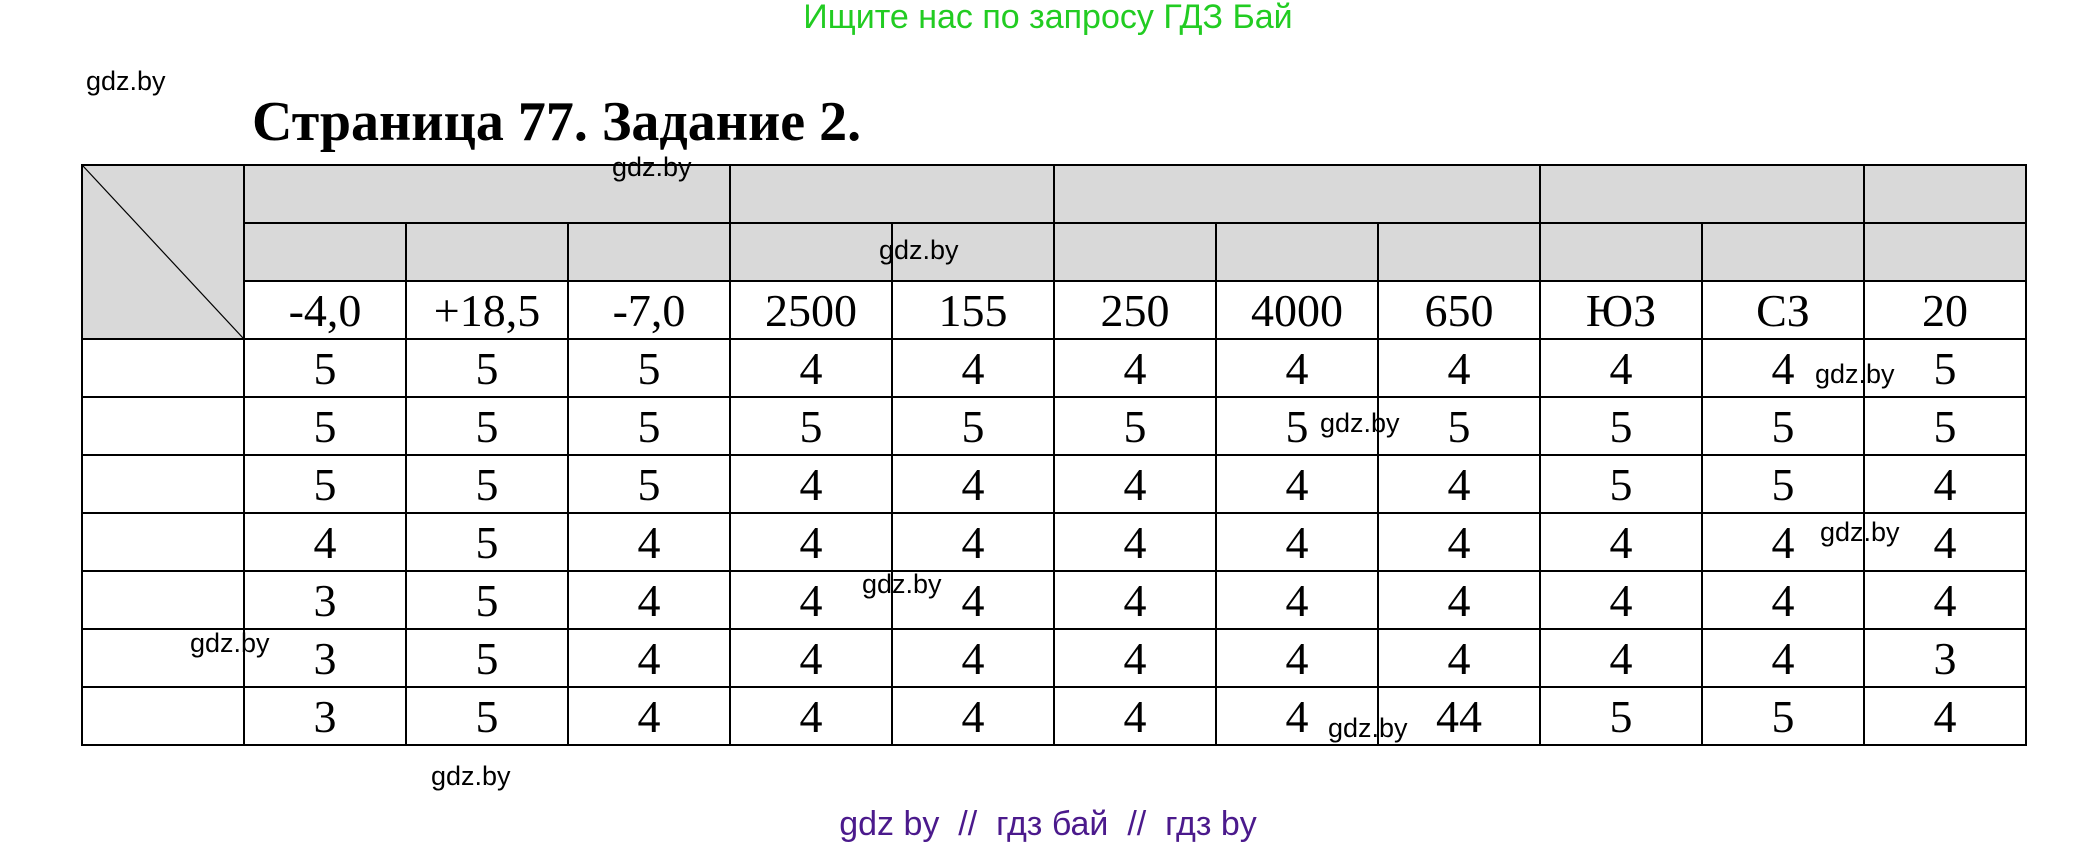  I want to click on header-value-cell: 650, so click(1459, 310).